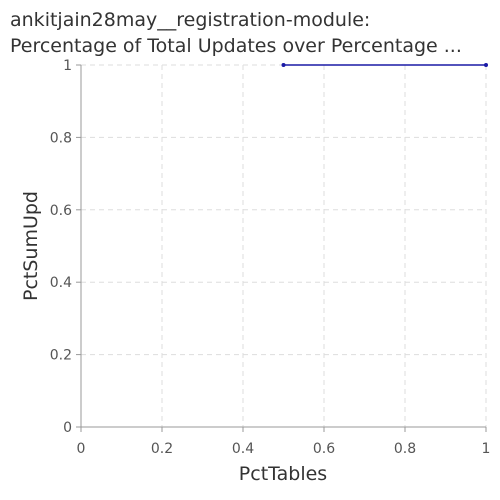 The height and width of the screenshot is (500, 500). What do you see at coordinates (61, 356) in the screenshot?
I see `y-tick-label: 0.2` at bounding box center [61, 356].